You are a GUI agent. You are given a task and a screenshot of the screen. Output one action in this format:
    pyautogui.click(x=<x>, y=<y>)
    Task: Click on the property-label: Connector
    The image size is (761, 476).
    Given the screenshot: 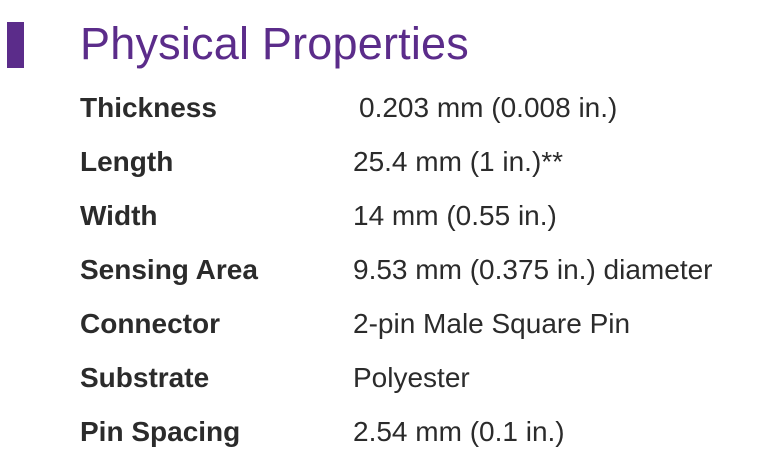 What is the action you would take?
    pyautogui.click(x=150, y=323)
    